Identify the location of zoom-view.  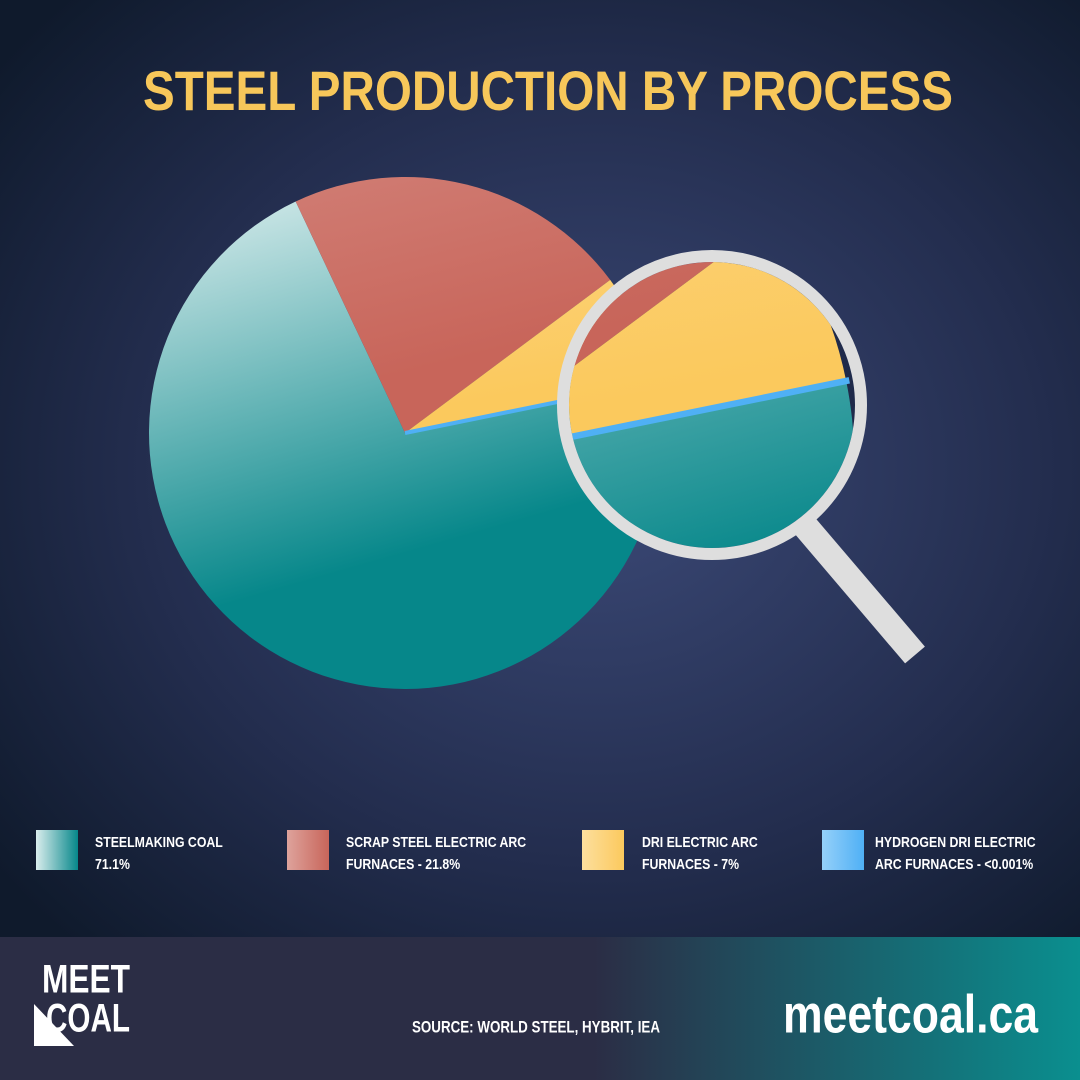
(712, 405).